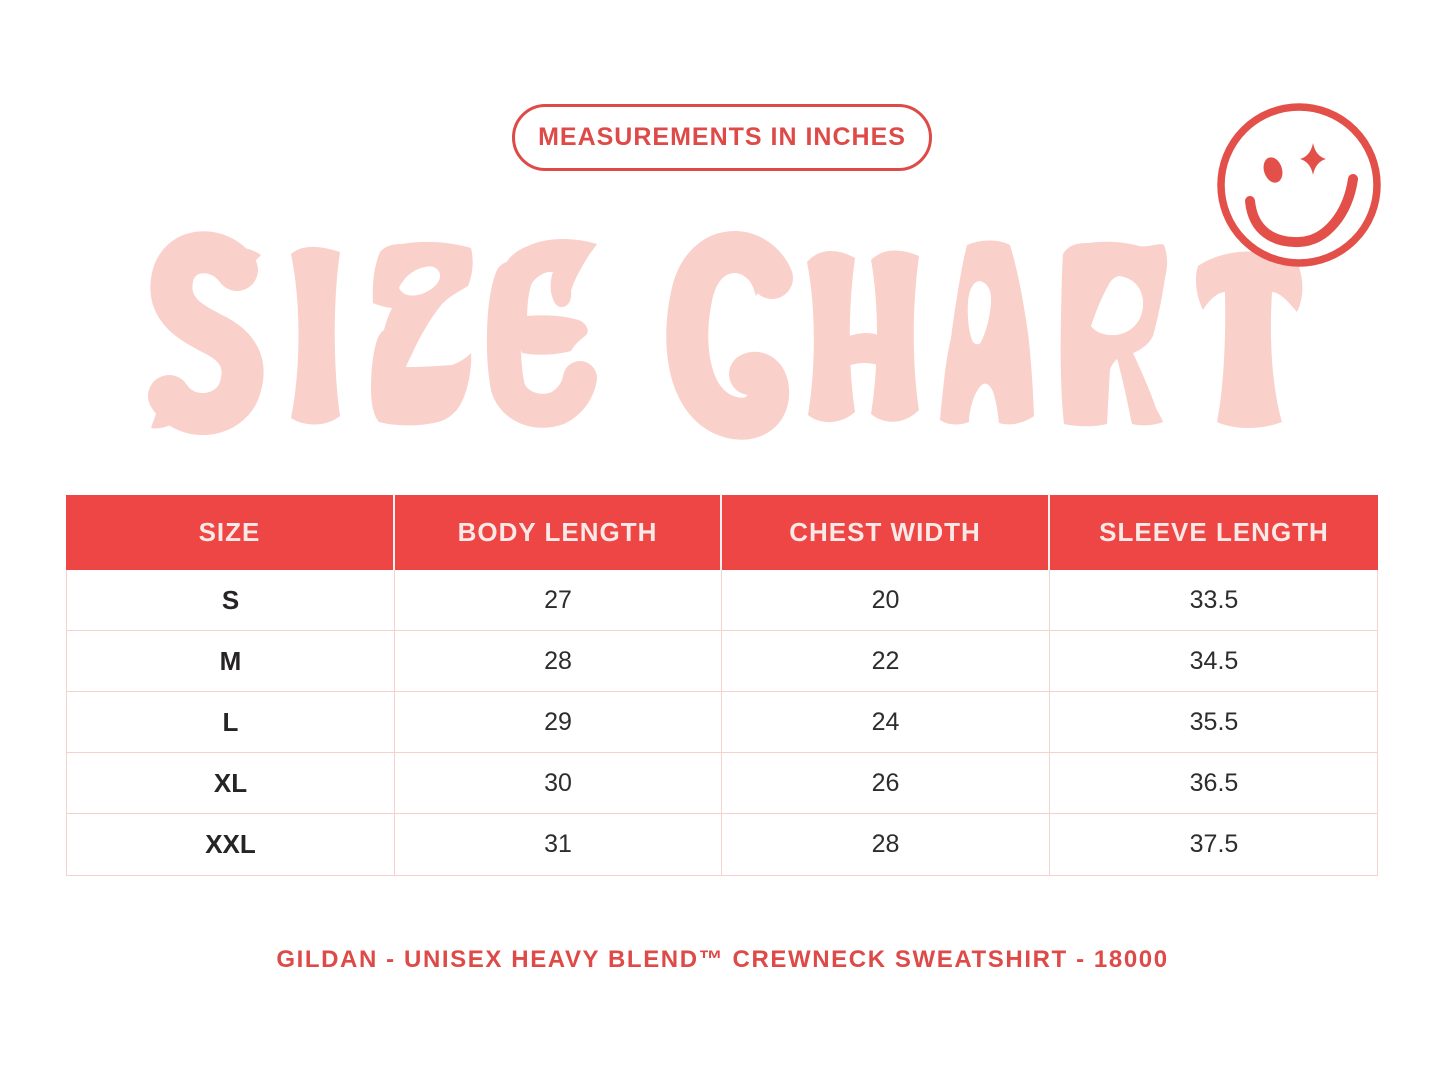 This screenshot has width=1445, height=1084. Describe the element at coordinates (1214, 782) in the screenshot. I see `value-cell: 36.5` at that location.